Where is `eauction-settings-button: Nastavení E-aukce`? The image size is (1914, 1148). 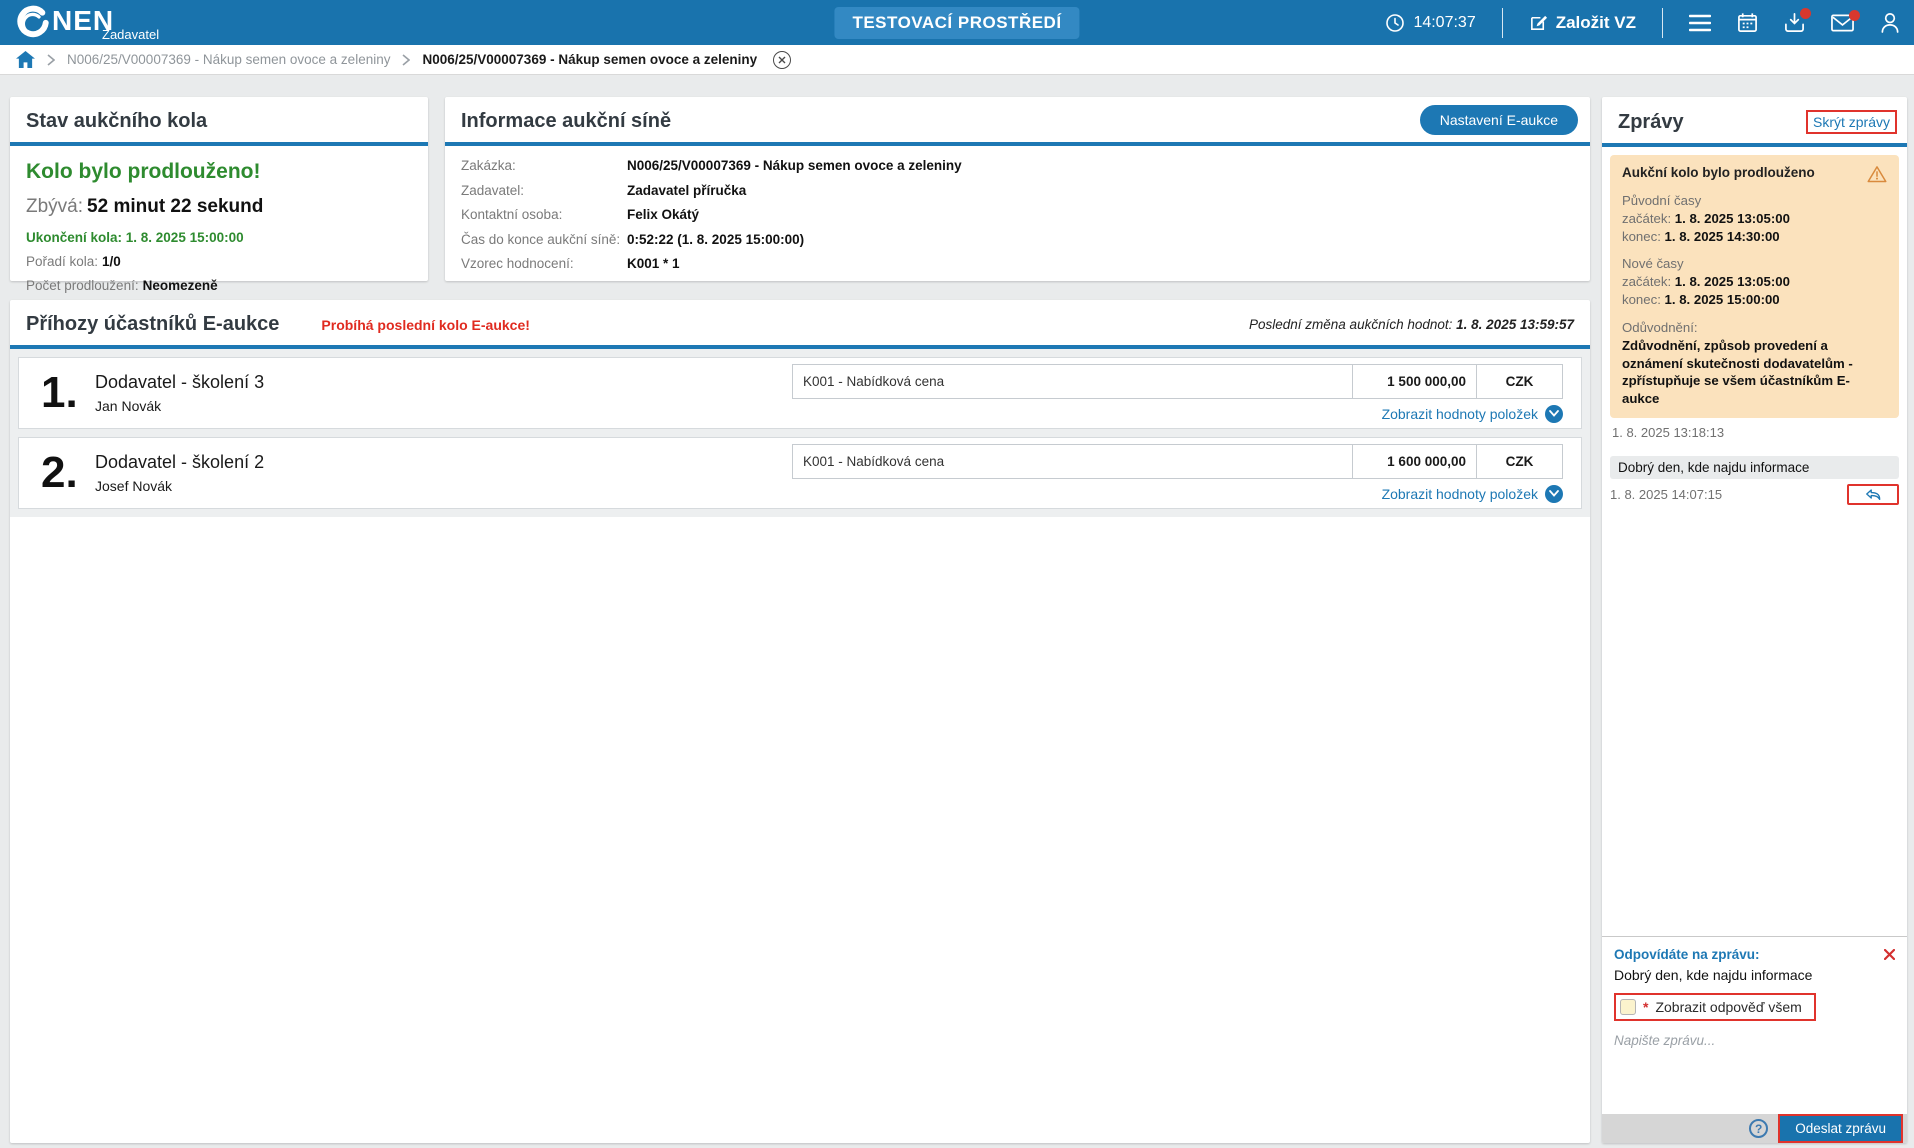
eauction-settings-button: Nastavení E-aukce is located at coordinates (1498, 120).